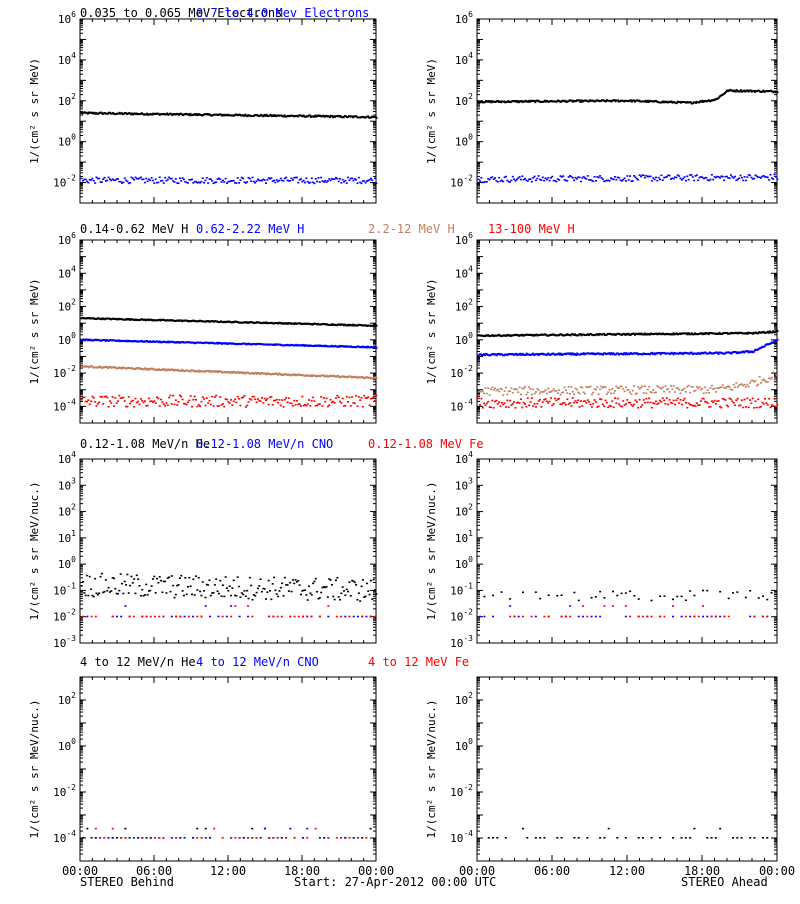 Image resolution: width=800 pixels, height=904 pixels. What do you see at coordinates (229, 322) in the screenshot?
I see `series-0-14-0-62-mev-h` at bounding box center [229, 322].